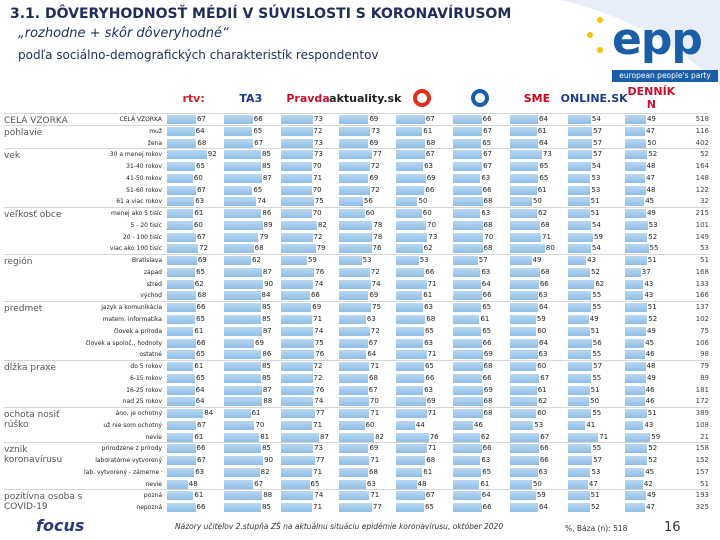 The image size is (720, 540). What do you see at coordinates (150, 355) in the screenshot?
I see `row-label: ostatné` at bounding box center [150, 355].